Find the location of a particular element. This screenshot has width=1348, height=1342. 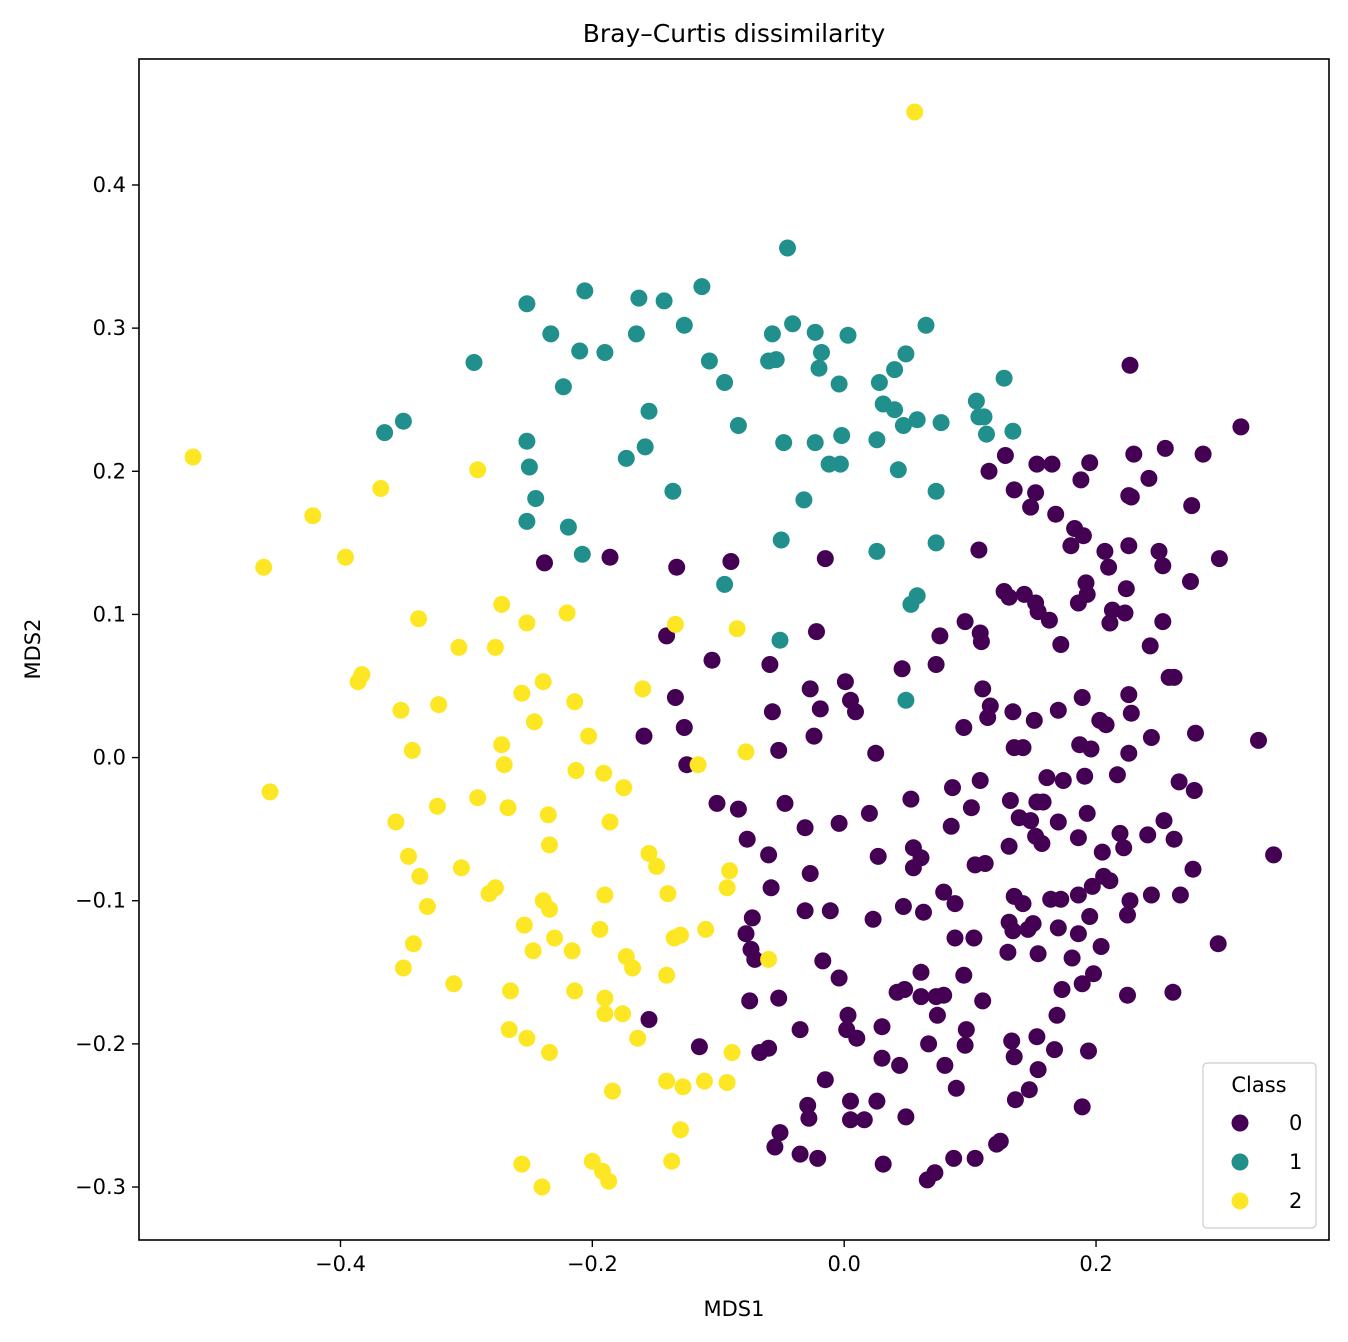

legend-items: 0 1 2 is located at coordinates (1266, 1162).